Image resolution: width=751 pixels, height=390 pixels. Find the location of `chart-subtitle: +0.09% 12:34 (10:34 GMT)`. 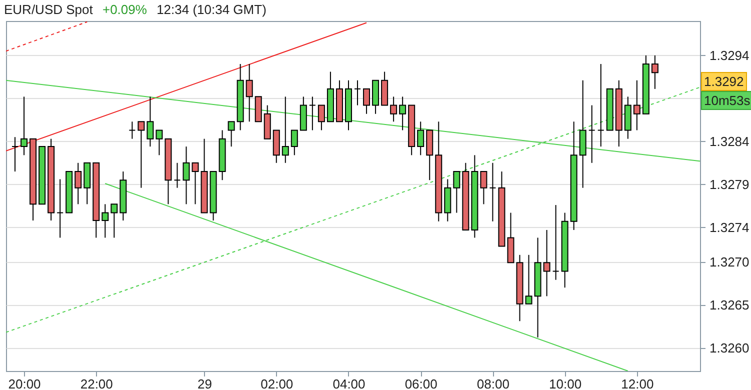

chart-subtitle: +0.09% 12:34 (10:34 GMT) is located at coordinates (183, 9).